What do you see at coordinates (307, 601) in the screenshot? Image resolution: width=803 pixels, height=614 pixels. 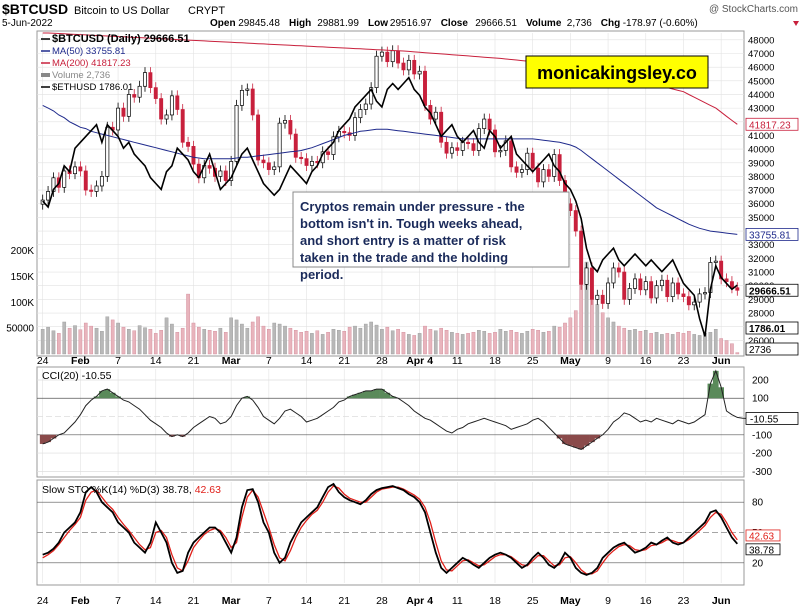 I see `x-tick-label: 14` at bounding box center [307, 601].